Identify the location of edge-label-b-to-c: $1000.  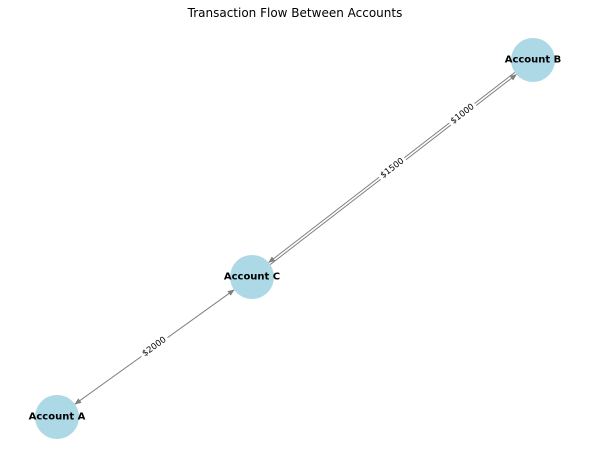
(463, 114).